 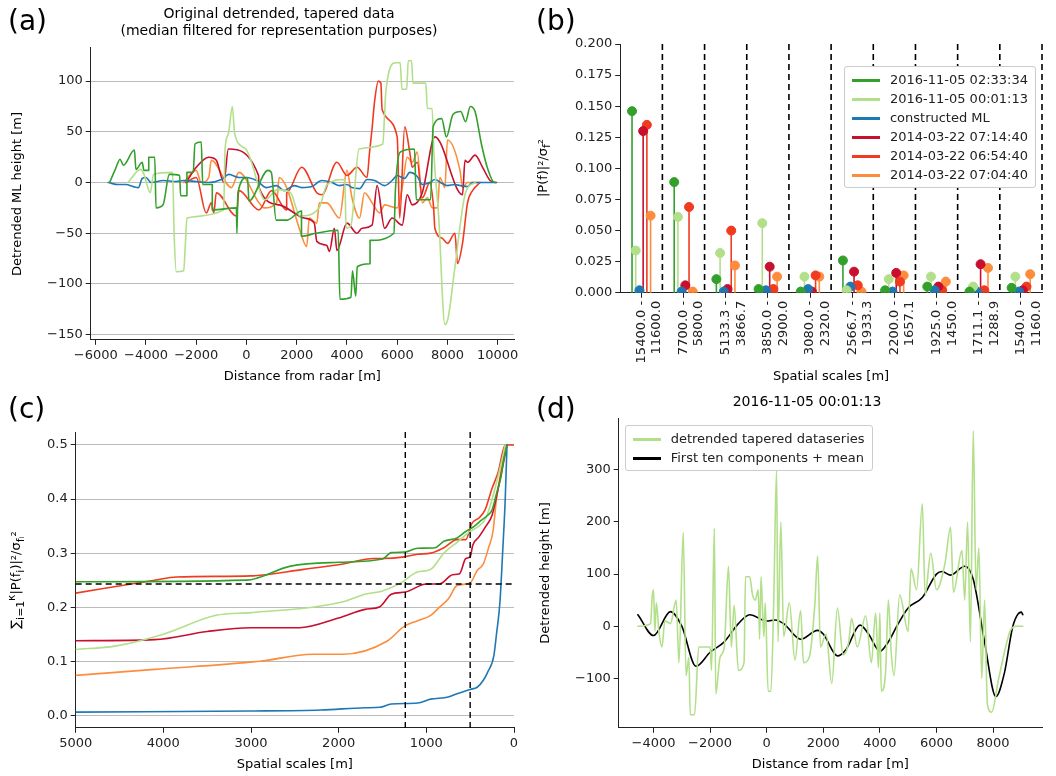 What do you see at coordinates (732, 328) in the screenshot?
I see `x-tick-label: 5133.3 - 3866.7` at bounding box center [732, 328].